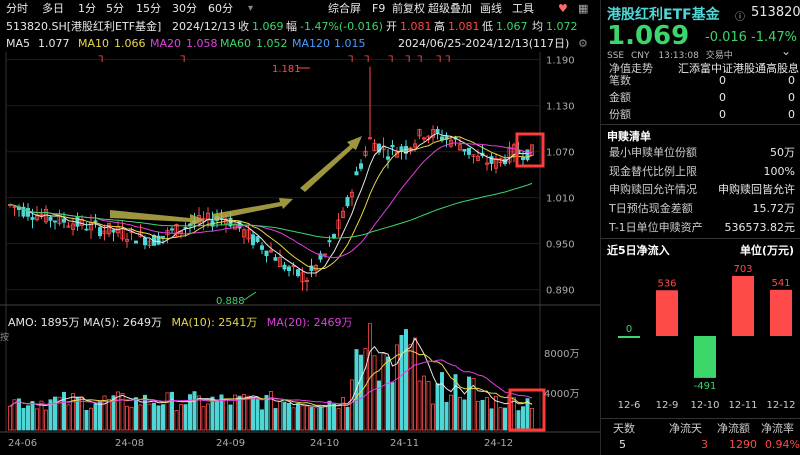 The width and height of the screenshot is (800, 455). I want to click on flow-category: 12-6, so click(629, 405).